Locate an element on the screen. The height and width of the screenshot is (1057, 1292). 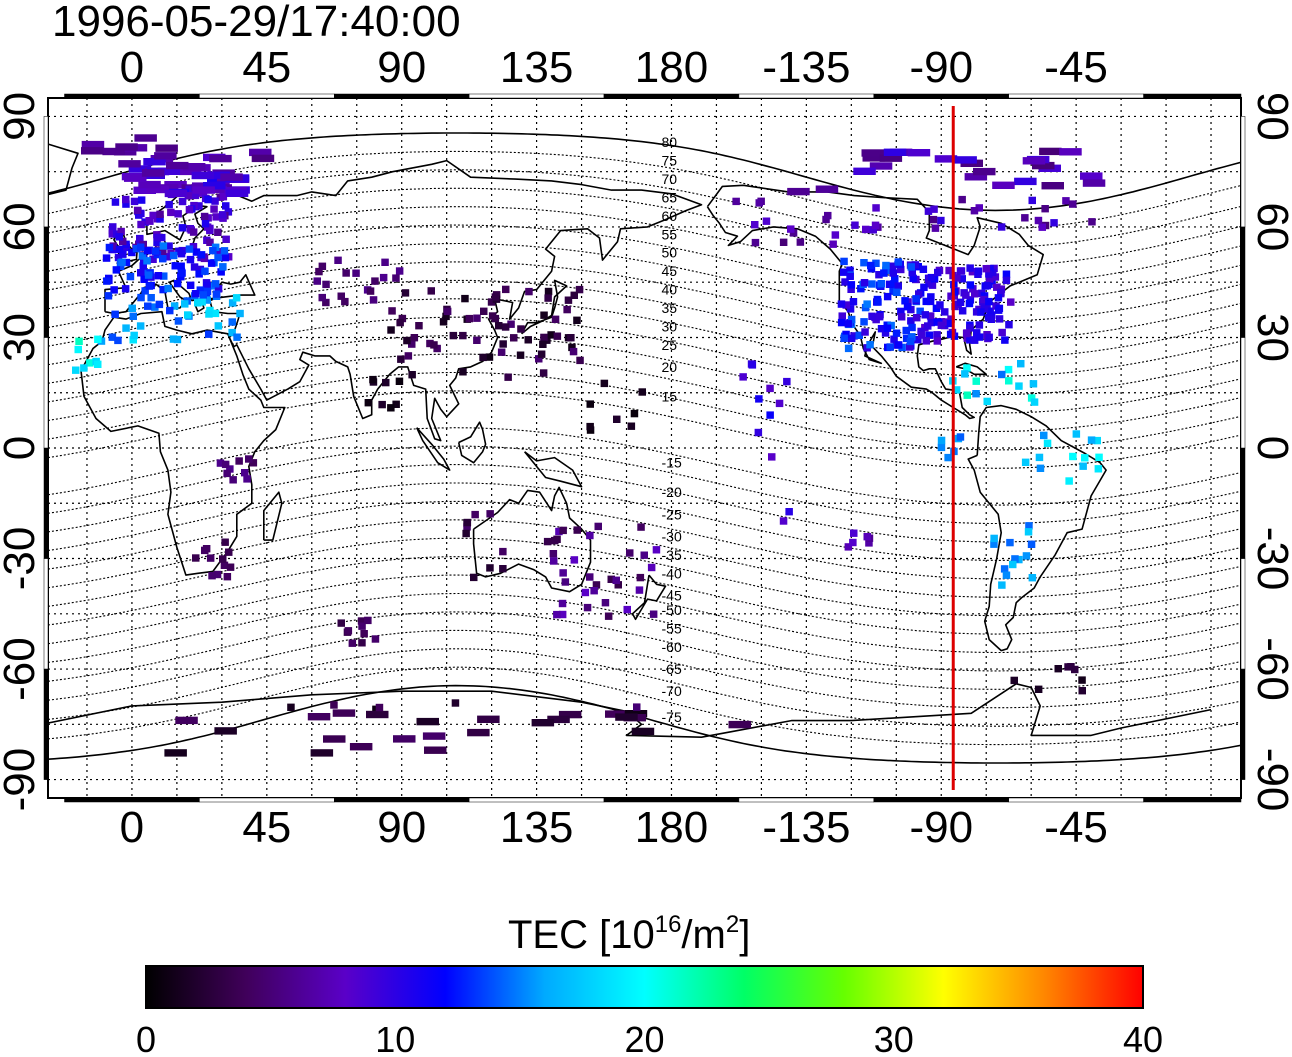
left-lat-tick-label: 60 is located at coordinates (22, 226).